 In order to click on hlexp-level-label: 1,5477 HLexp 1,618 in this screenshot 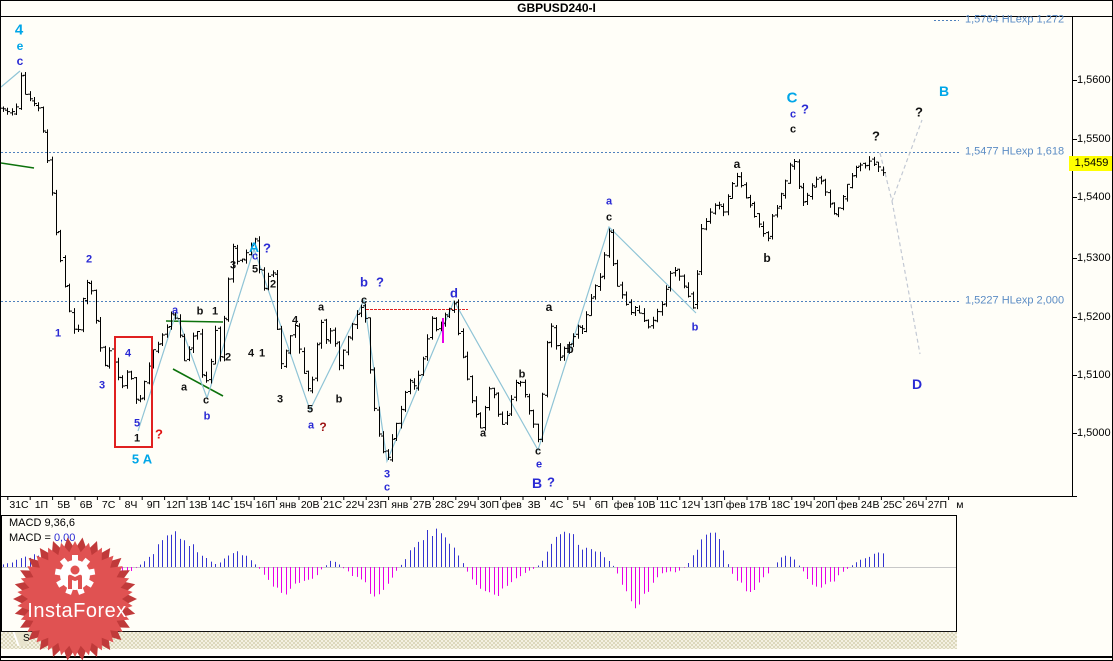, I will do `click(1015, 151)`.